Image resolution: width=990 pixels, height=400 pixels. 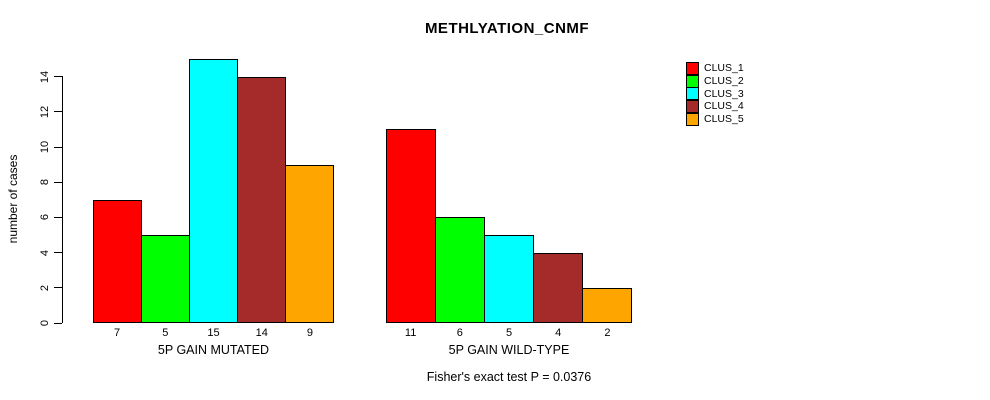 What do you see at coordinates (213, 350) in the screenshot?
I see `group-axis-label: 5P GAIN MUTATED` at bounding box center [213, 350].